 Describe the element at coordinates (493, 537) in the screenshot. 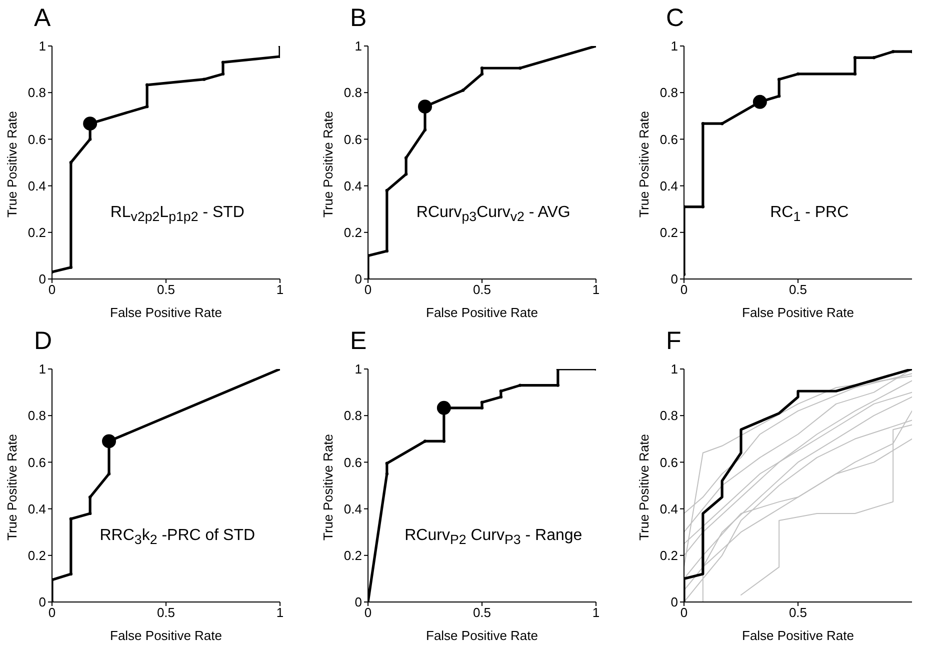

I see `annotation: RCurv$_{P2}$ Curv$_{P3}$ - Range` at that location.